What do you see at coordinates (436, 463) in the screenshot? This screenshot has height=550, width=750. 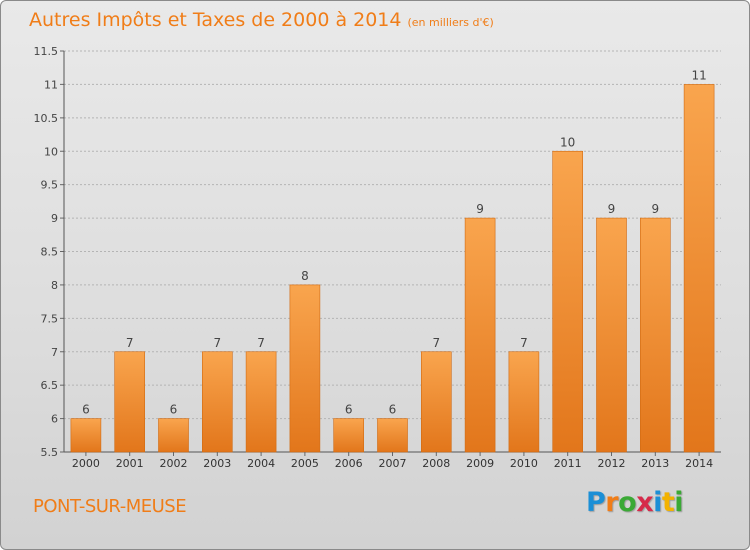 I see `x-tick-label: 2008` at bounding box center [436, 463].